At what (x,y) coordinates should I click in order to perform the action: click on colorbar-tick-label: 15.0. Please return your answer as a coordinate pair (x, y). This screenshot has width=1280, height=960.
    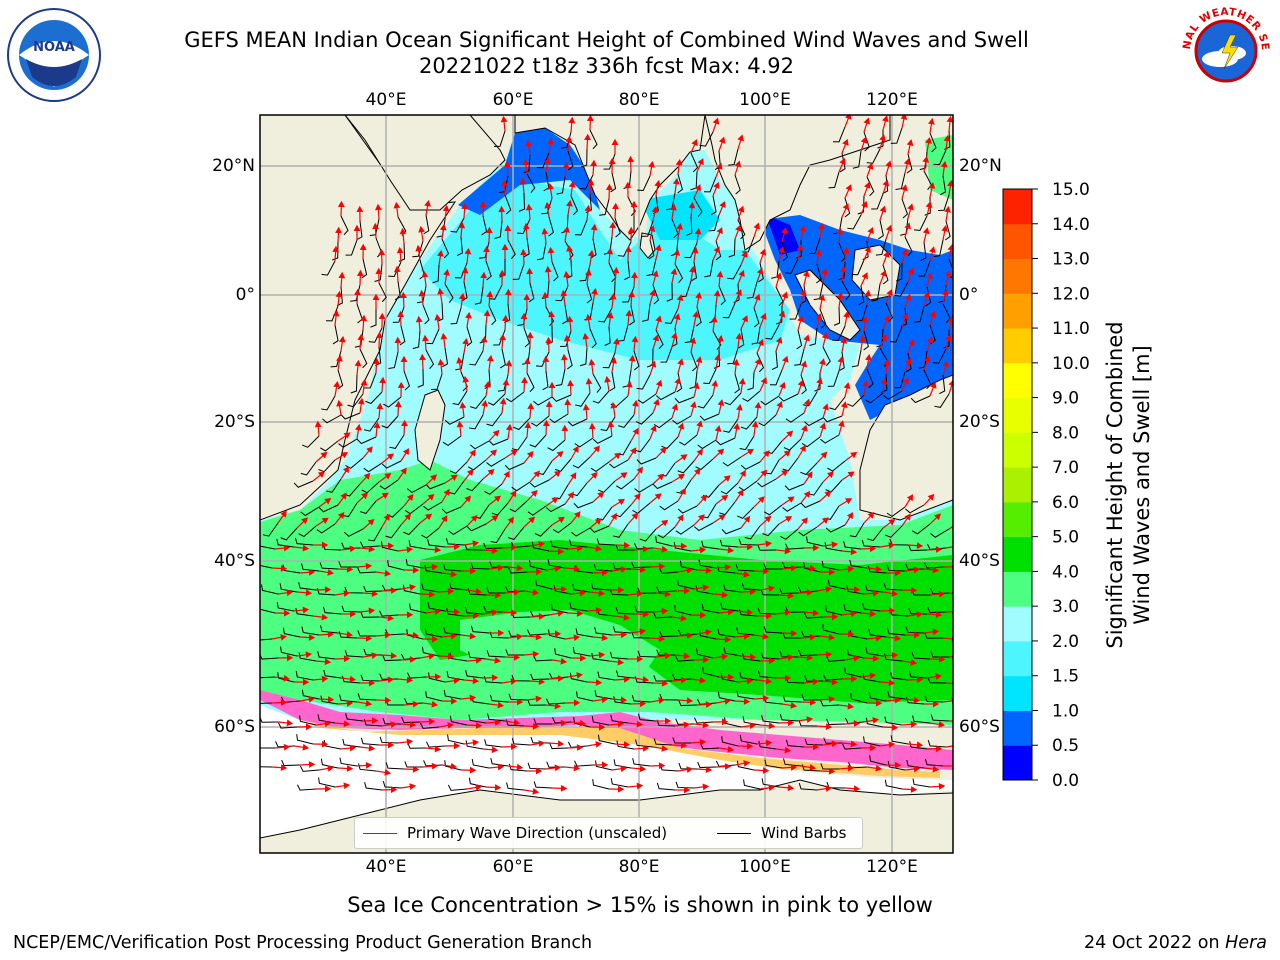
    Looking at the image, I should click on (1071, 190).